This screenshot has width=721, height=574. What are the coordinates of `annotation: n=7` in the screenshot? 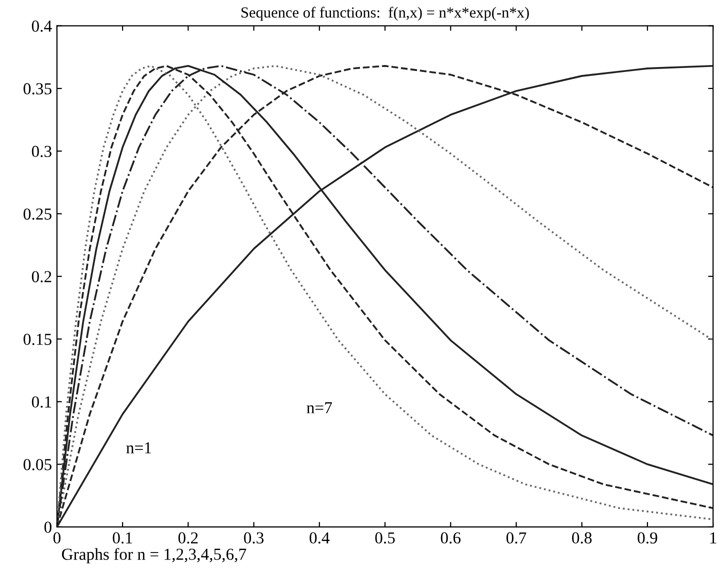 It's located at (319, 408).